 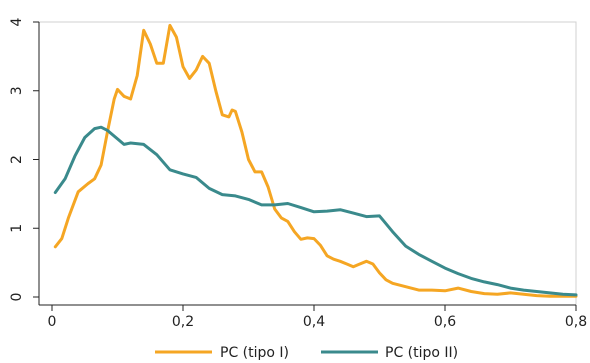 I want to click on legend: PC (tipo I) PC (tipo II), so click(x=306, y=353).